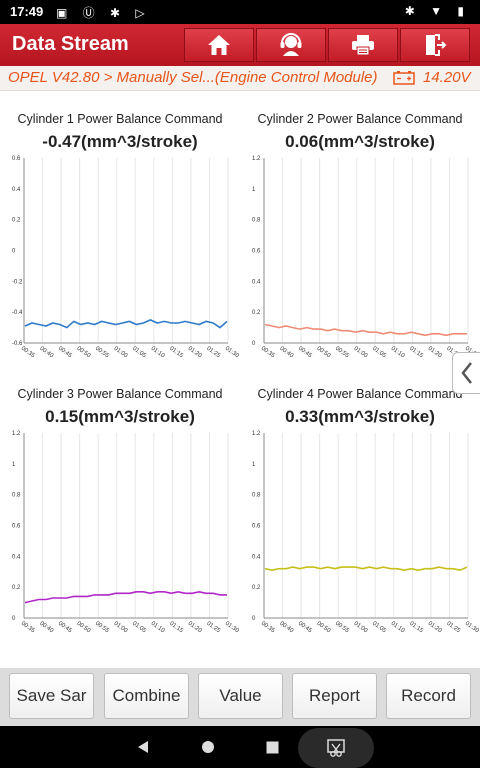  I want to click on home-nav-button, so click(208, 747).